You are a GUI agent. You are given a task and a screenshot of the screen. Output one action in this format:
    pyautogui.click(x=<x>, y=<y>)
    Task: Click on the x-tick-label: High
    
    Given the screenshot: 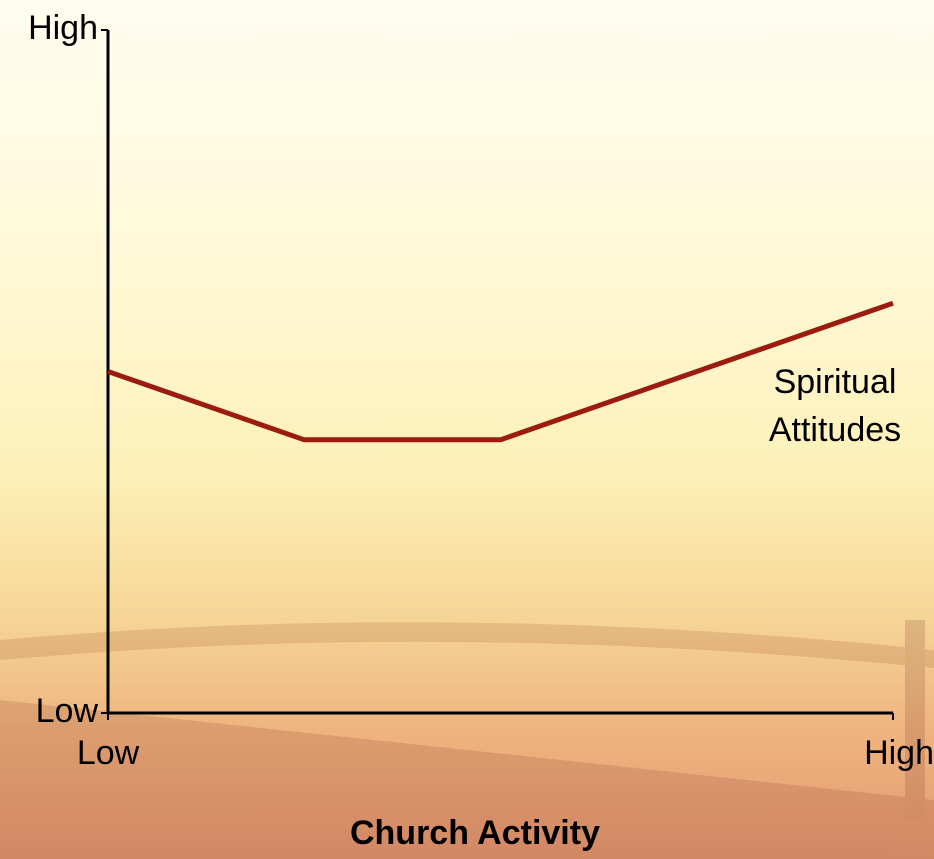 What is the action you would take?
    pyautogui.click(x=899, y=753)
    